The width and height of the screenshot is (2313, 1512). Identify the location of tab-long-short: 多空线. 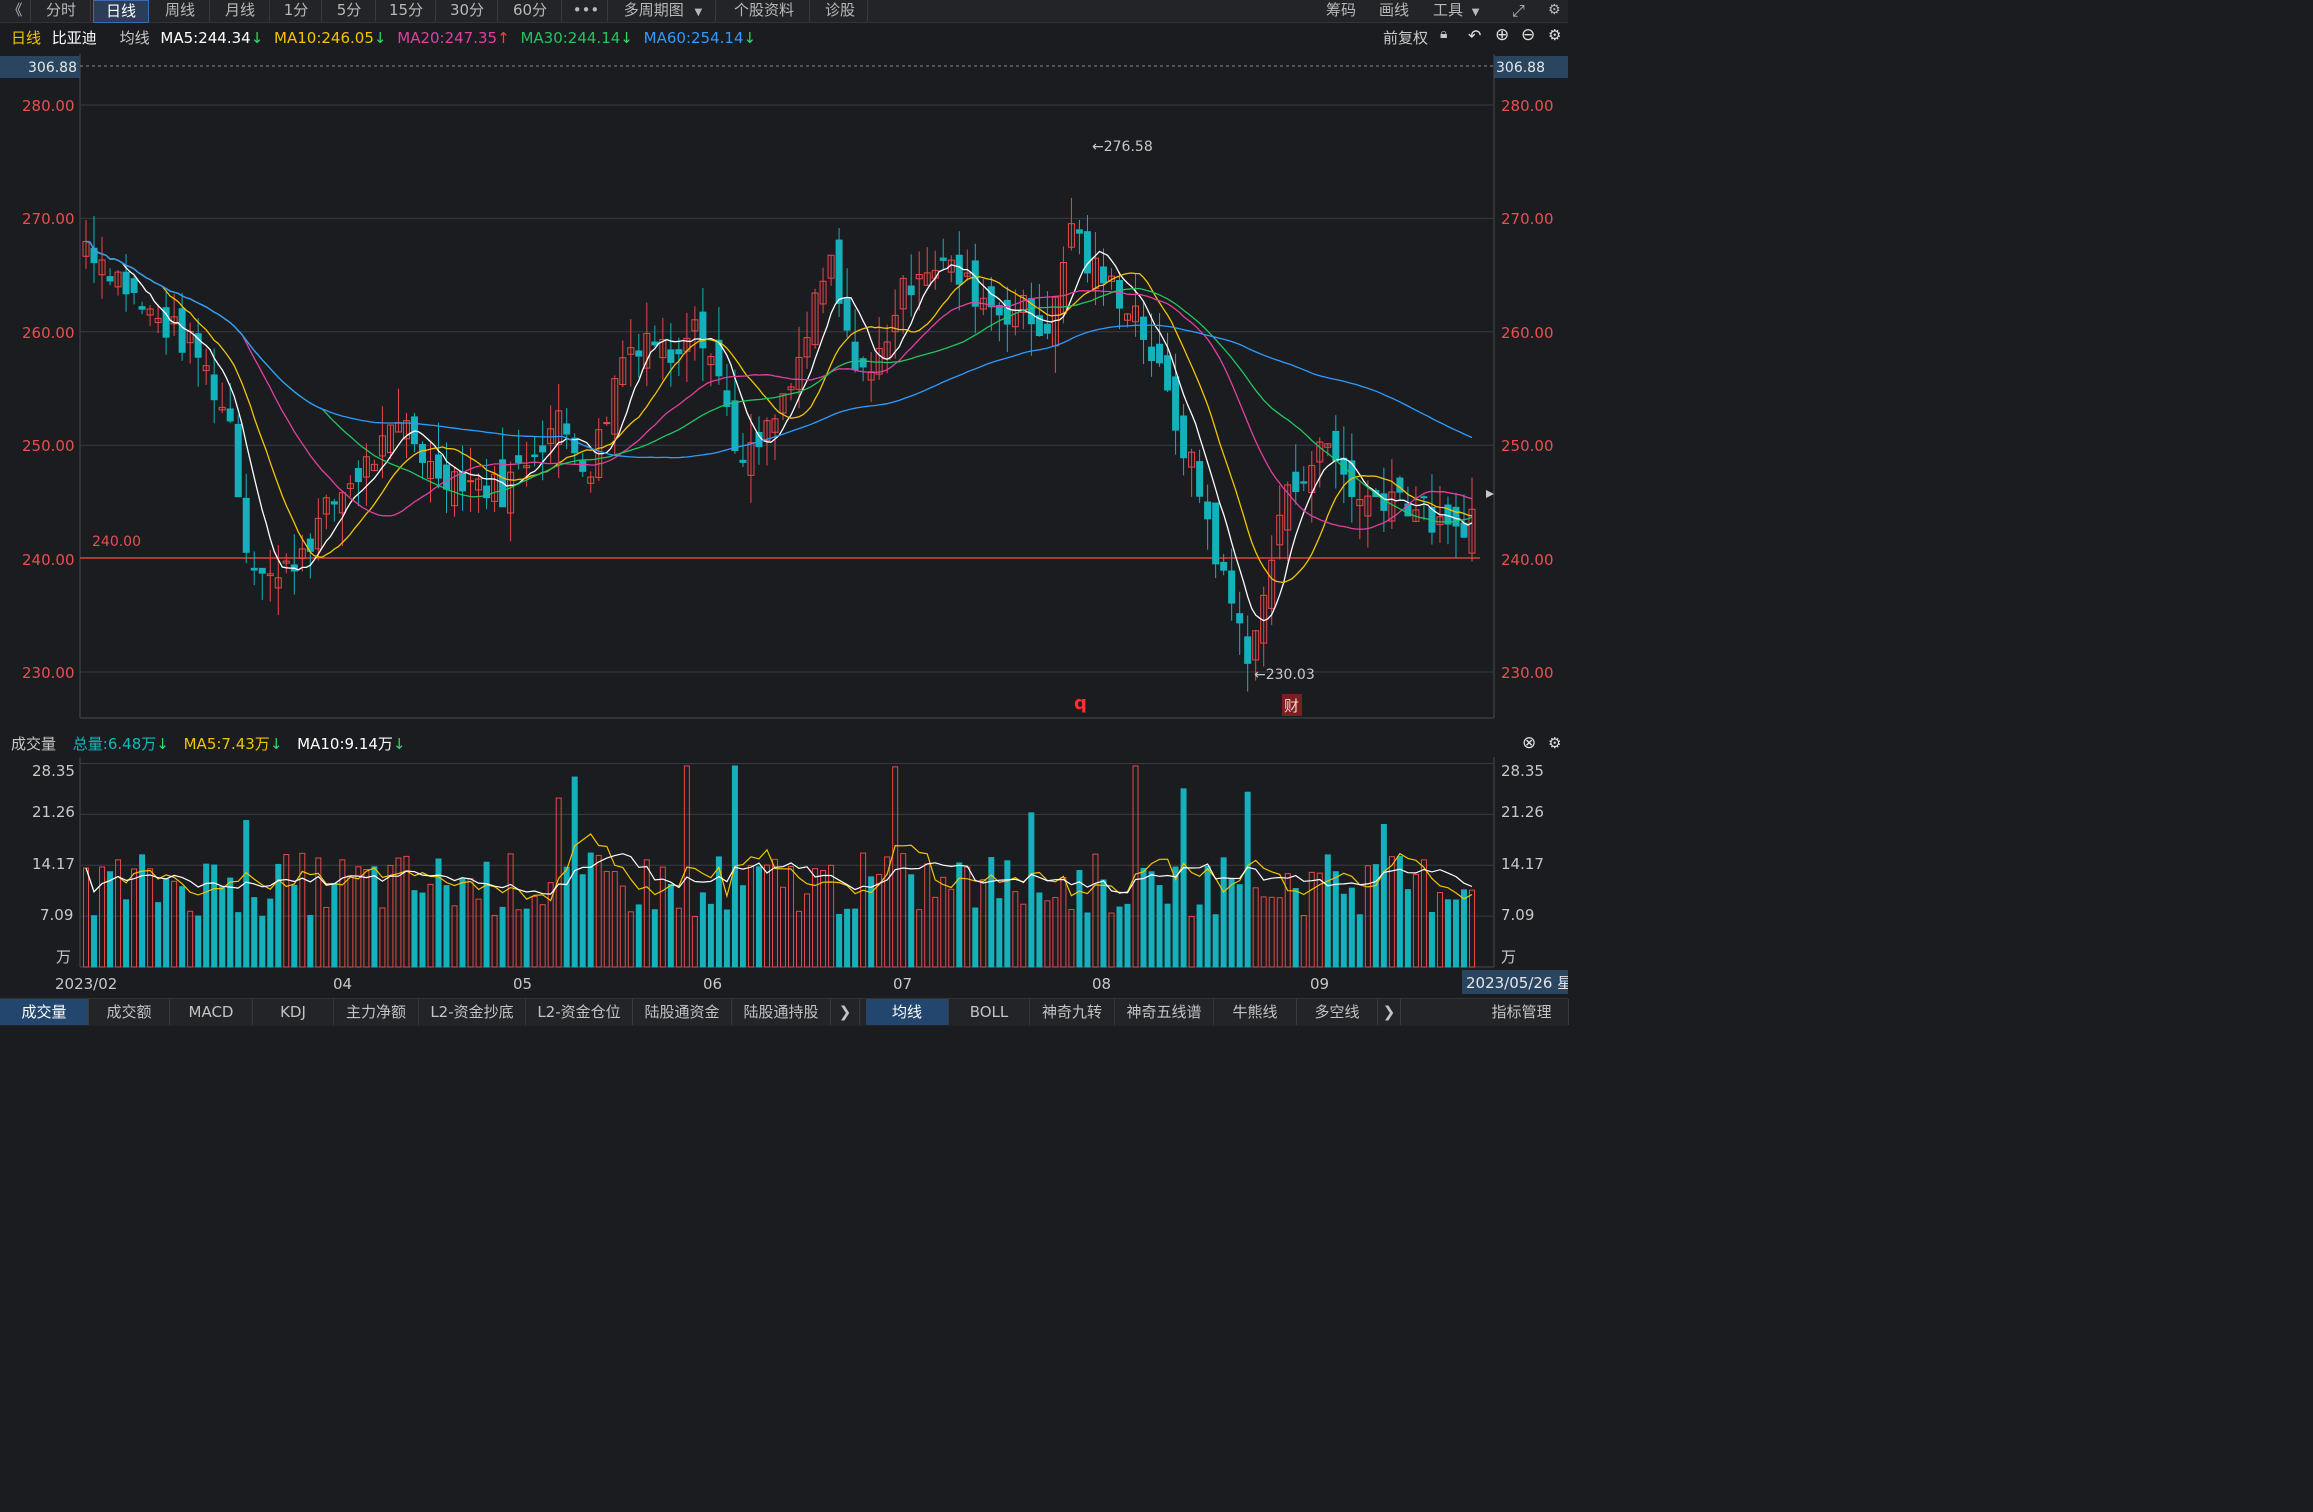
(1337, 1012).